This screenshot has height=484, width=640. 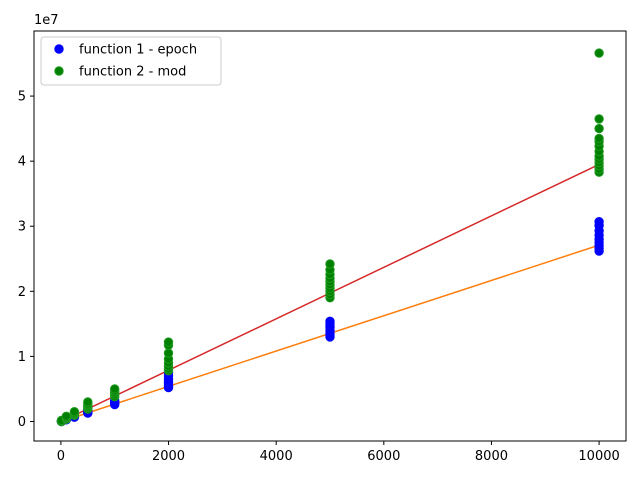 What do you see at coordinates (22, 357) in the screenshot?
I see `y-tick-label: 1` at bounding box center [22, 357].